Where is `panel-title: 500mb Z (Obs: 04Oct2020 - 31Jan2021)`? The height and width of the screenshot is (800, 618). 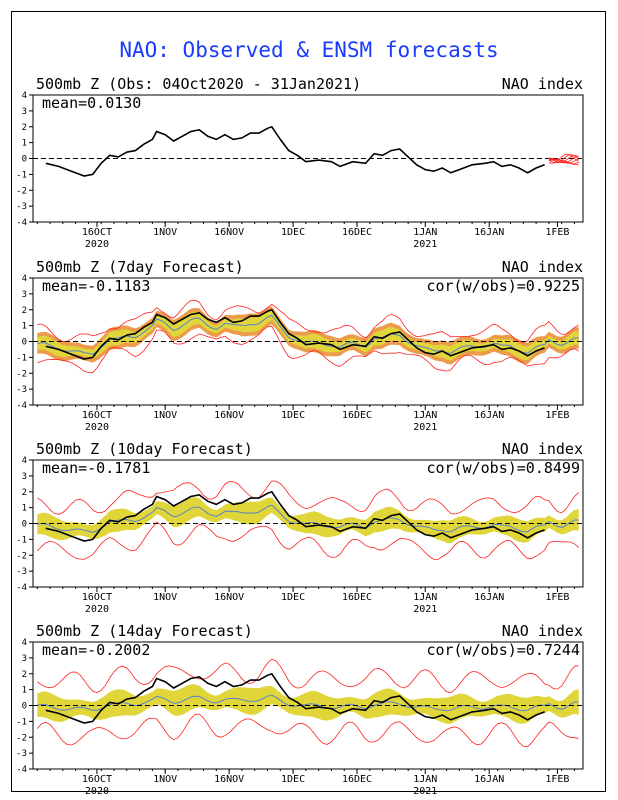
panel-title: 500mb Z (Obs: 04Oct2020 - 31Jan2021) is located at coordinates (198, 84).